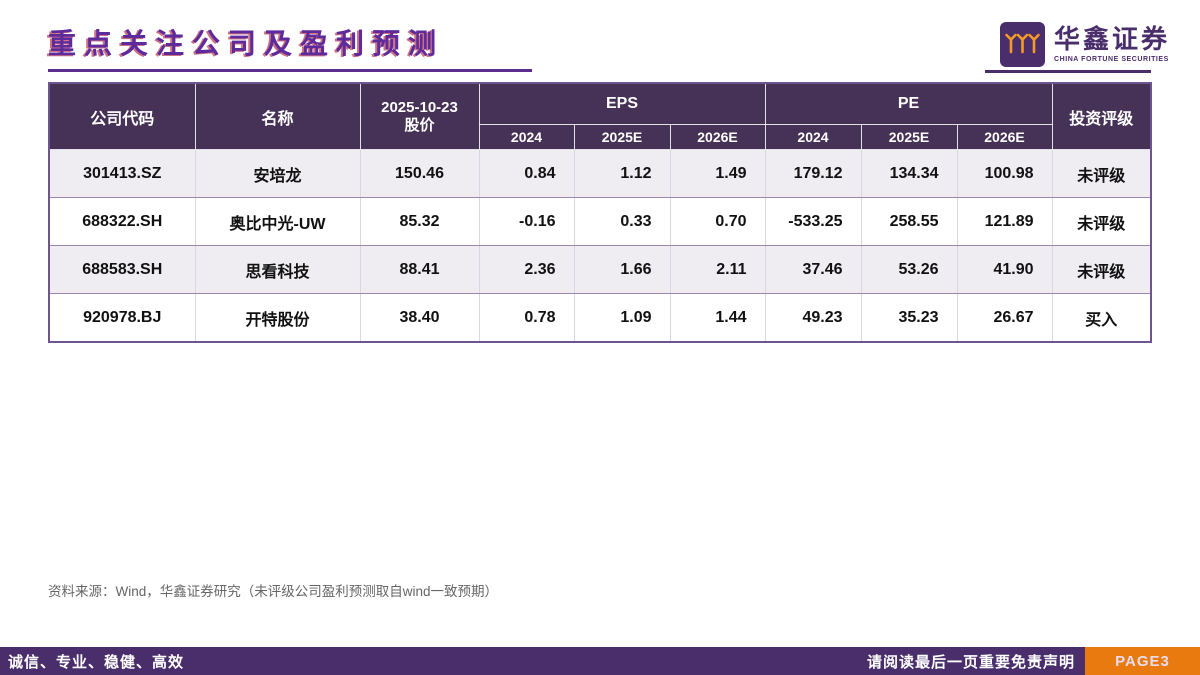  What do you see at coordinates (526, 173) in the screenshot?
I see `eps-2024-cell: 0.84` at bounding box center [526, 173].